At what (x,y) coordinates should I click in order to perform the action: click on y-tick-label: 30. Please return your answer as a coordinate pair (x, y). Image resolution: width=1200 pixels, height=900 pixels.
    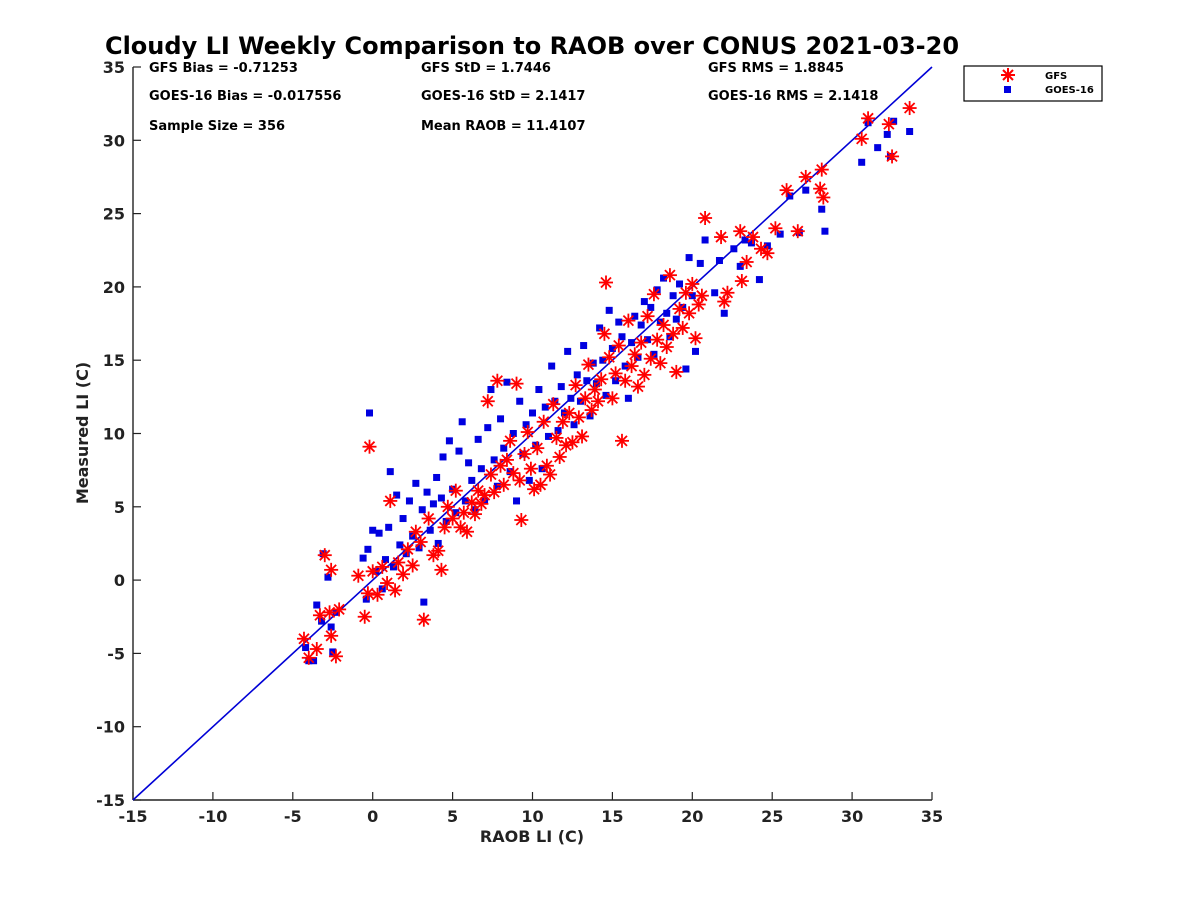
    Looking at the image, I should click on (114, 140).